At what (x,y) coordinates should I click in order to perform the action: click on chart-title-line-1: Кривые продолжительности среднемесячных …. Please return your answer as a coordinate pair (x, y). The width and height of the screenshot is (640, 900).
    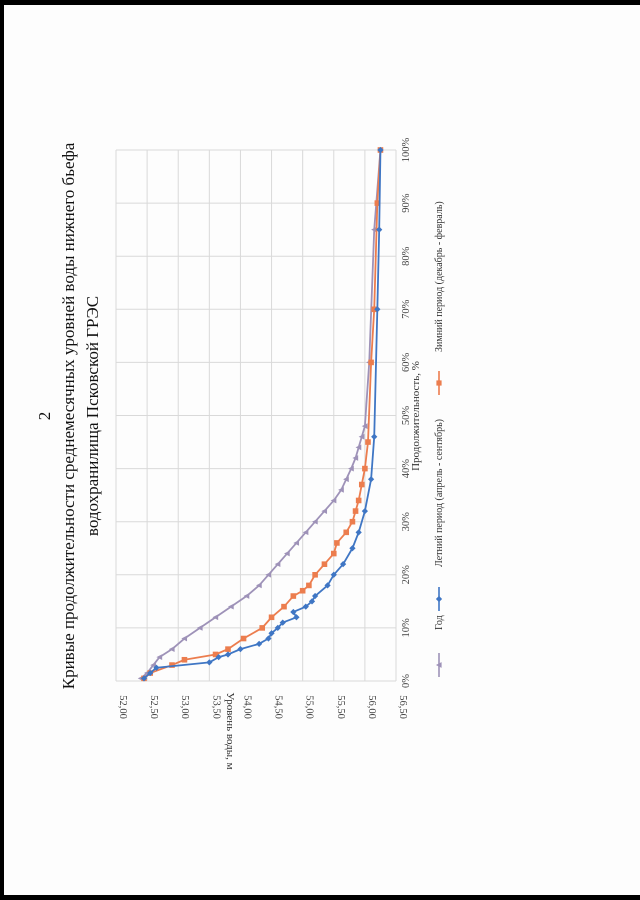
    Looking at the image, I should click on (68, 415).